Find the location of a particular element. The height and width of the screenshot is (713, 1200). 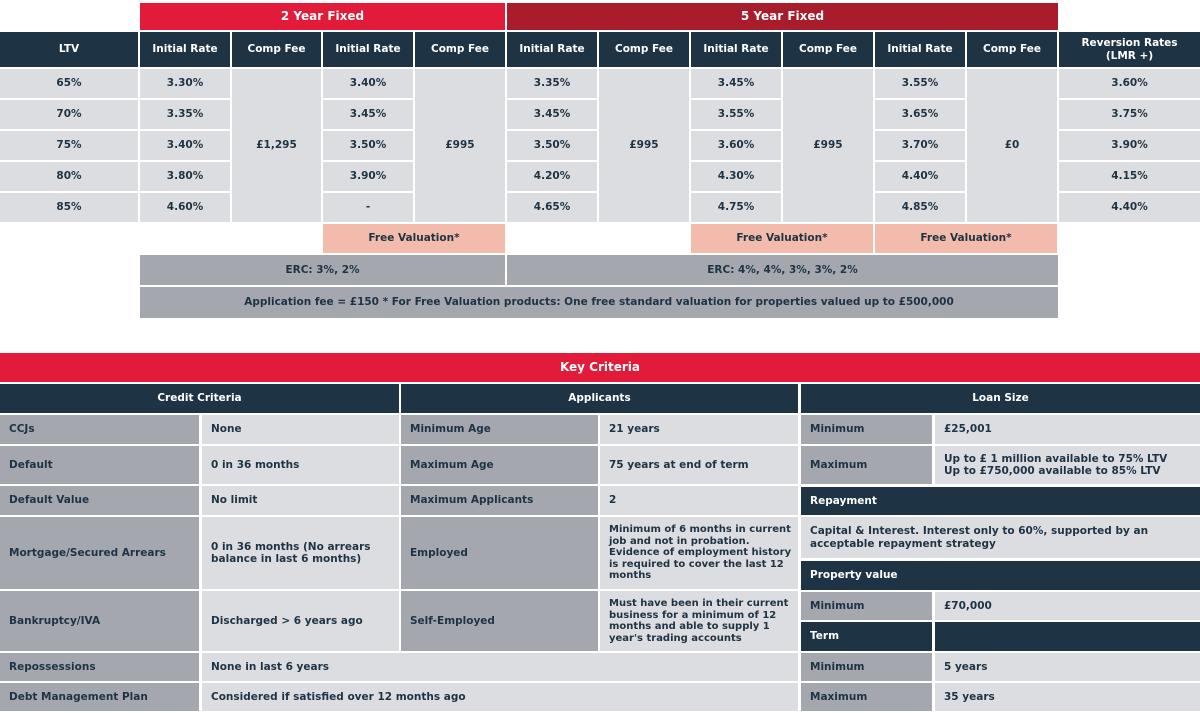

loan-size-header: Loan Size is located at coordinates (1000, 398).